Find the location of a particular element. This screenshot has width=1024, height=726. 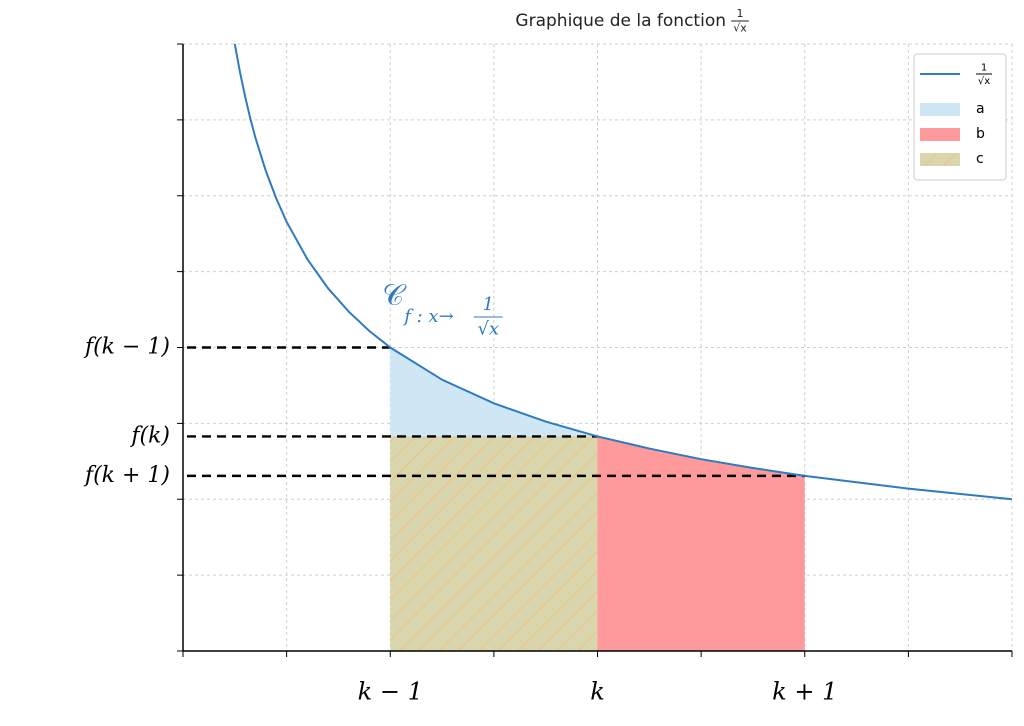

annotation-symbol: 𝒞 is located at coordinates (394, 295).